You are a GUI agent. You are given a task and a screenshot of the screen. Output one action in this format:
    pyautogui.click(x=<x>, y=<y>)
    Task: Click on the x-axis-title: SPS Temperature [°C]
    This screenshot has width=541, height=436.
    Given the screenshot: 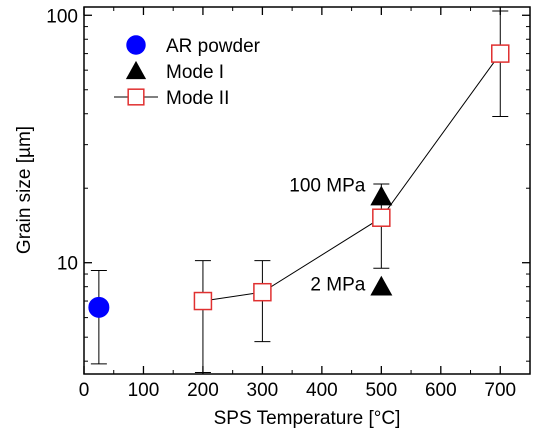 What is the action you would take?
    pyautogui.click(x=307, y=418)
    